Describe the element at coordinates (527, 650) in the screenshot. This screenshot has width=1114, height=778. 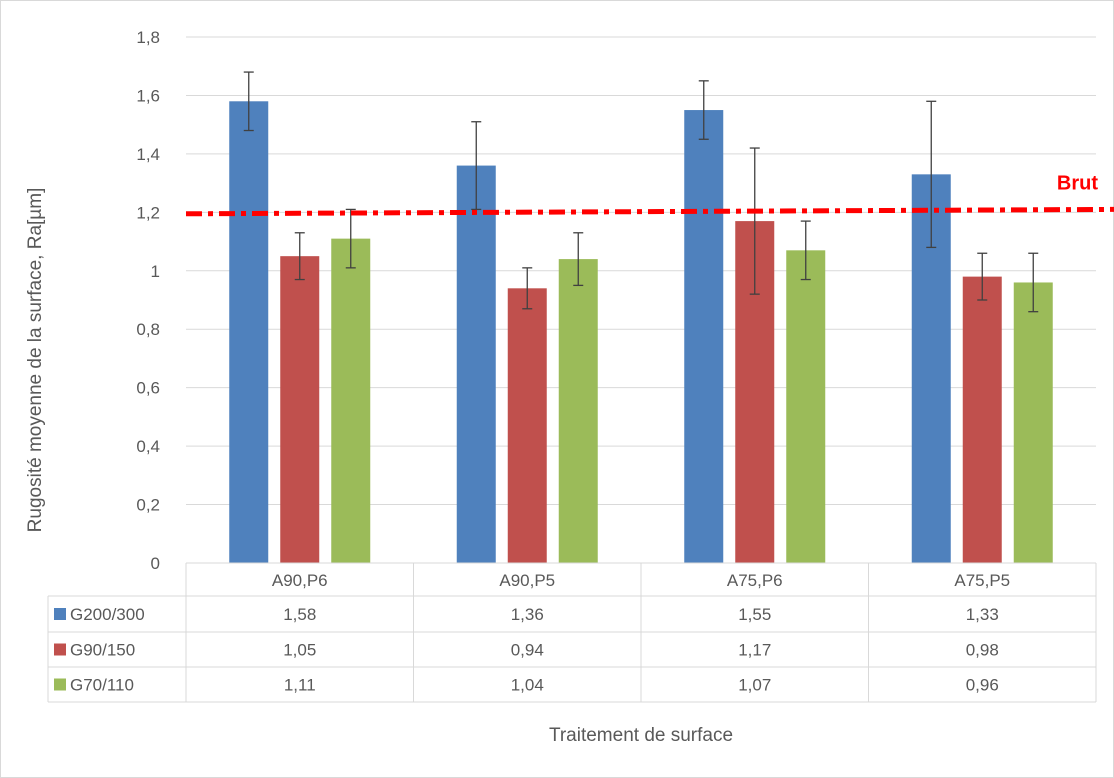
I see `table-value: 0,94` at that location.